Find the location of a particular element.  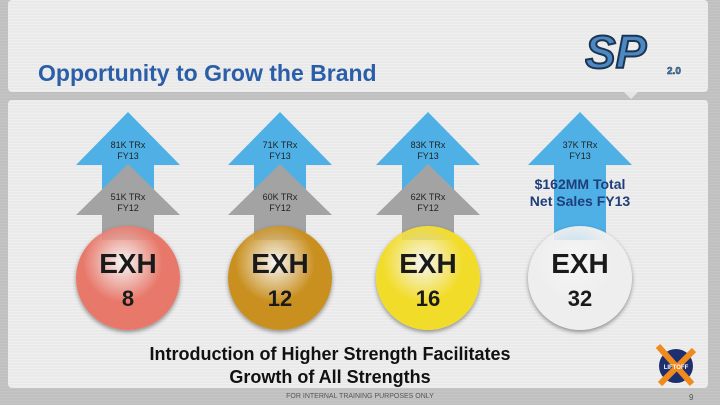

fy12-trx: 60K TRx is located at coordinates (280, 197).